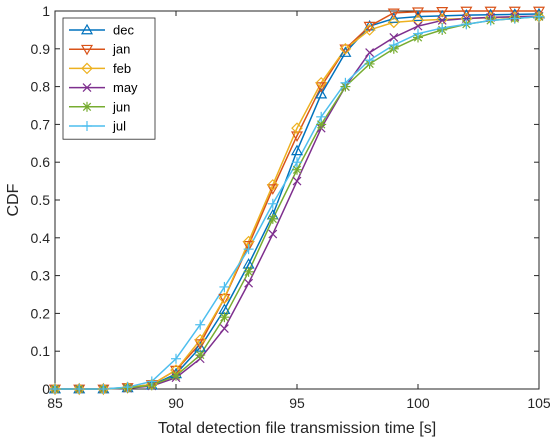  I want to click on y-tick-label: 0.7, so click(41, 124).